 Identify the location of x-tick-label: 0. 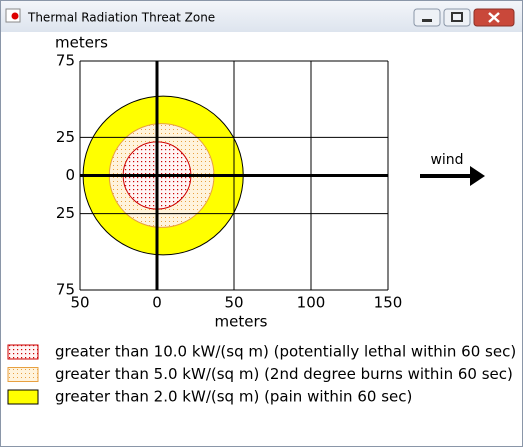
(157, 303).